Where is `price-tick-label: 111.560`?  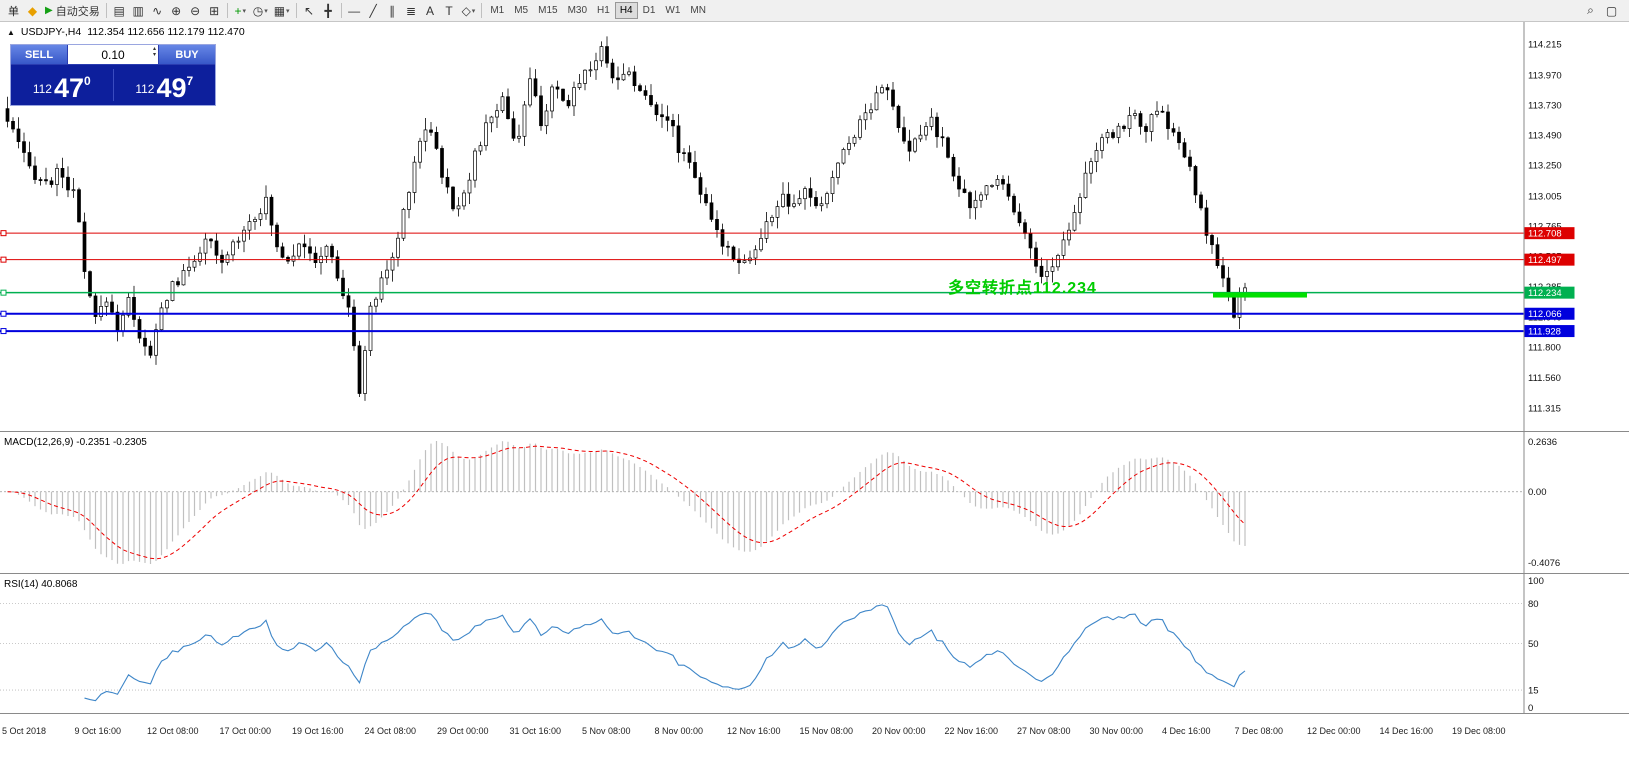 price-tick-label: 111.560 is located at coordinates (1544, 378).